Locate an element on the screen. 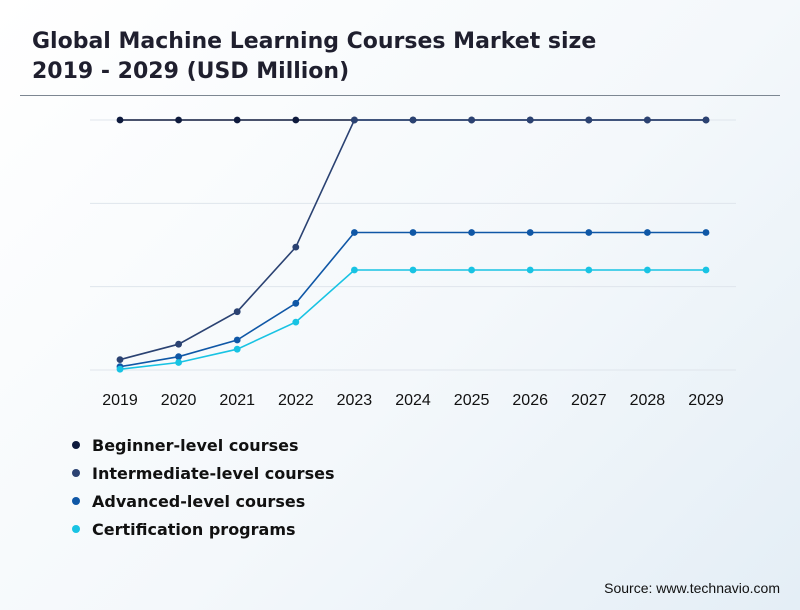 This screenshot has width=800, height=610. source-note: Source: www.technavio.com is located at coordinates (692, 588).